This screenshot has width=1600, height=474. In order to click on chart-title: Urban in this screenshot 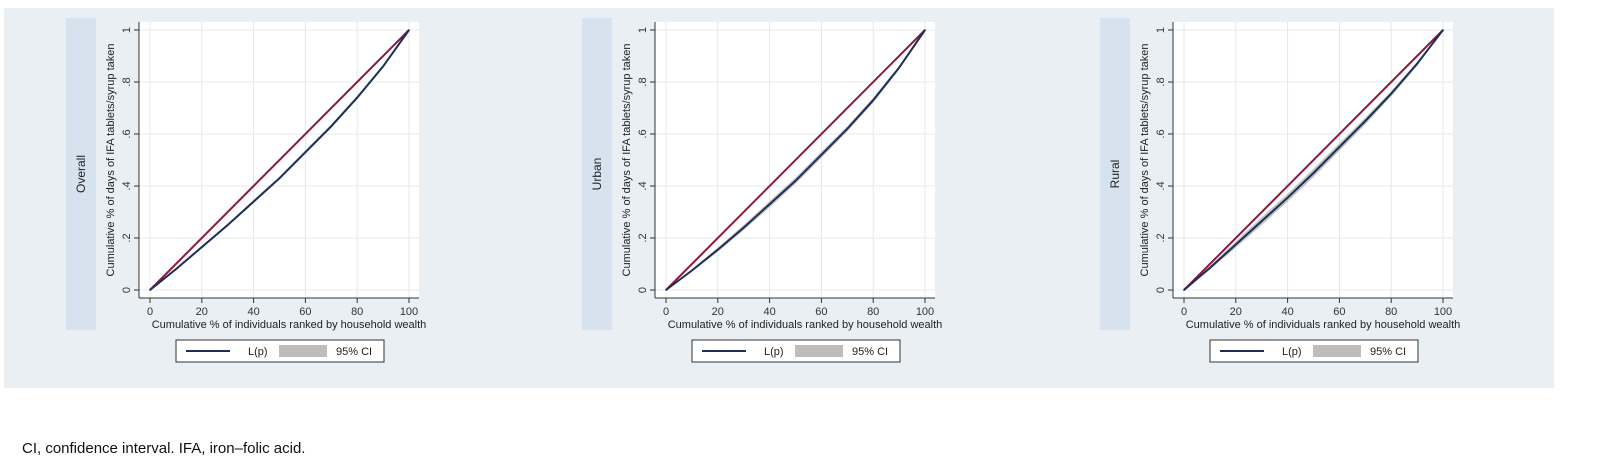, I will do `click(597, 174)`.